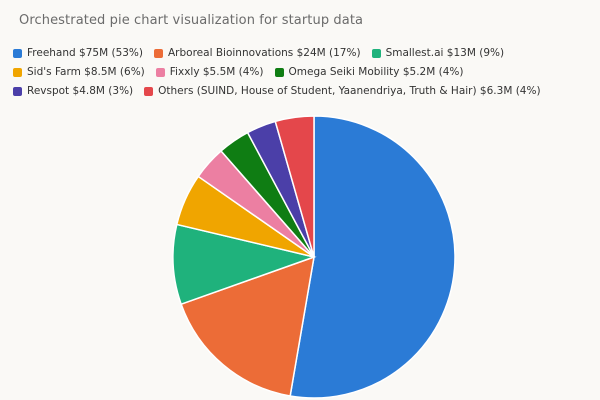 The width and height of the screenshot is (600, 400). I want to click on legend-item: Arboreal Bioinnovations $24M (17%), so click(257, 53).